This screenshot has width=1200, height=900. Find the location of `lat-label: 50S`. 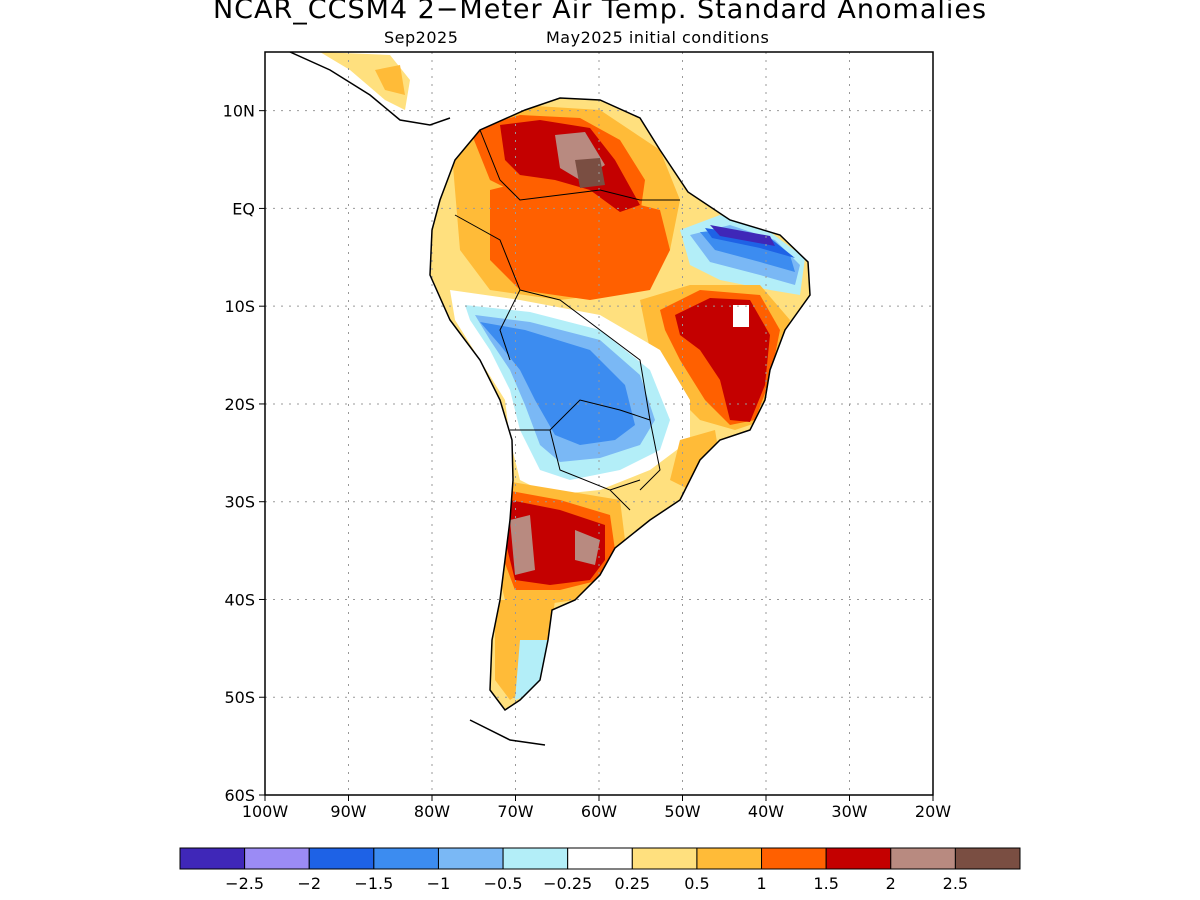

lat-label: 50S is located at coordinates (239, 697).